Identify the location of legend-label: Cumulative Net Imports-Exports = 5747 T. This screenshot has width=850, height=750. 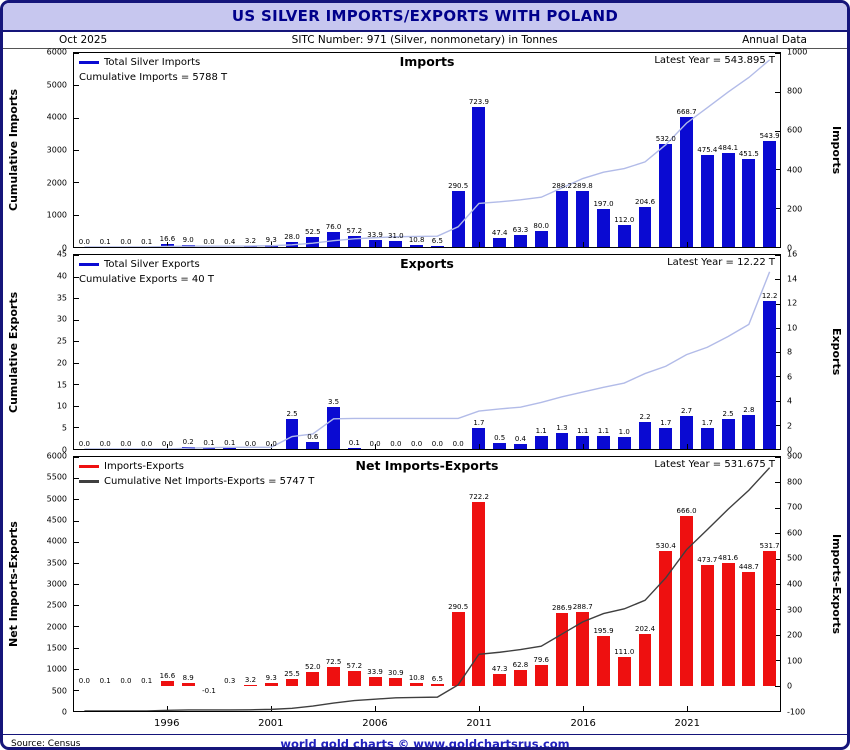
(209, 481).